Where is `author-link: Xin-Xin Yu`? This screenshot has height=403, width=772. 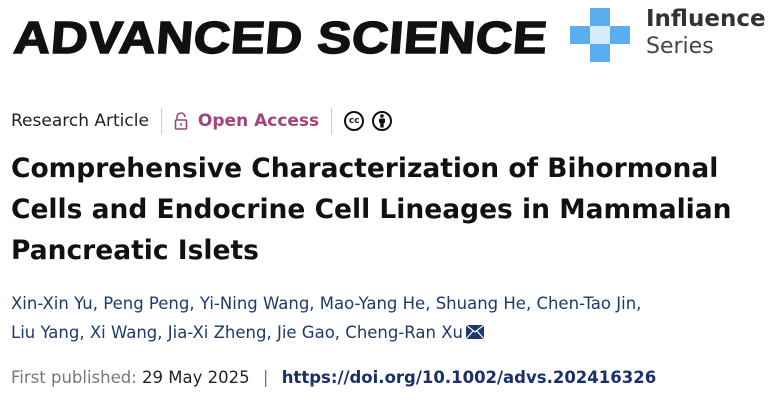
author-link: Xin-Xin Yu is located at coordinates (52, 303).